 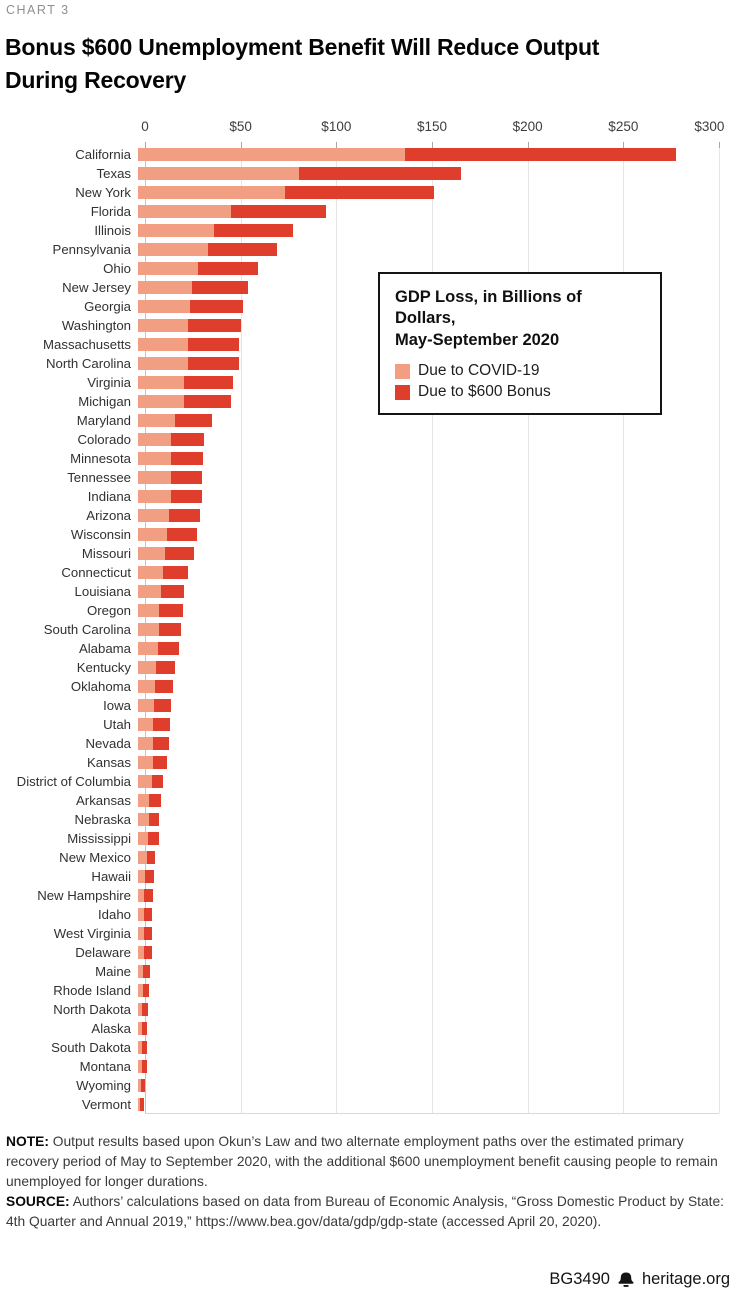 What do you see at coordinates (38, 1201) in the screenshot?
I see `source-label: SOURCE:` at bounding box center [38, 1201].